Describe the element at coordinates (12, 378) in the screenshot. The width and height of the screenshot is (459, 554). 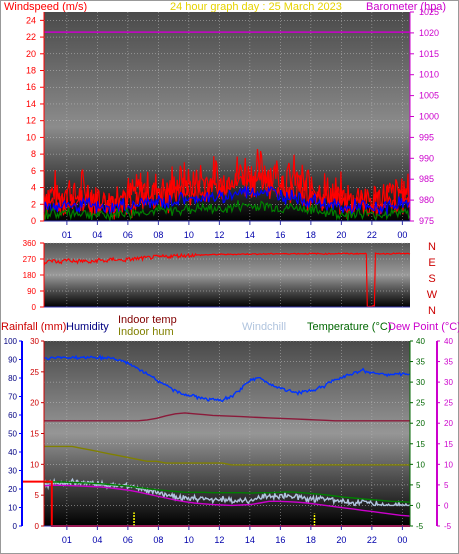
I see `humidity-tick-label: 80` at that location.